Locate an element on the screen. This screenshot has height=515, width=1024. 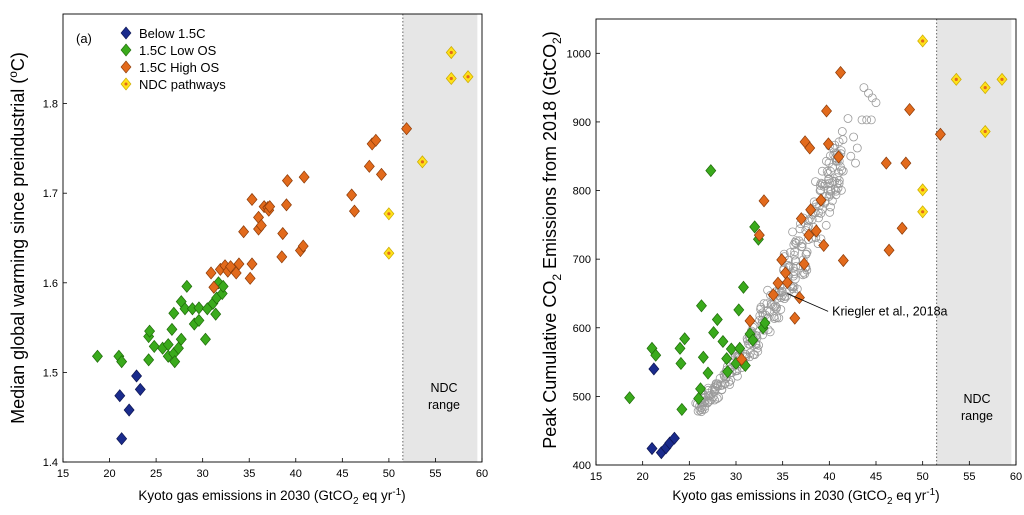
x-tick-label: 60 is located at coordinates (482, 474).